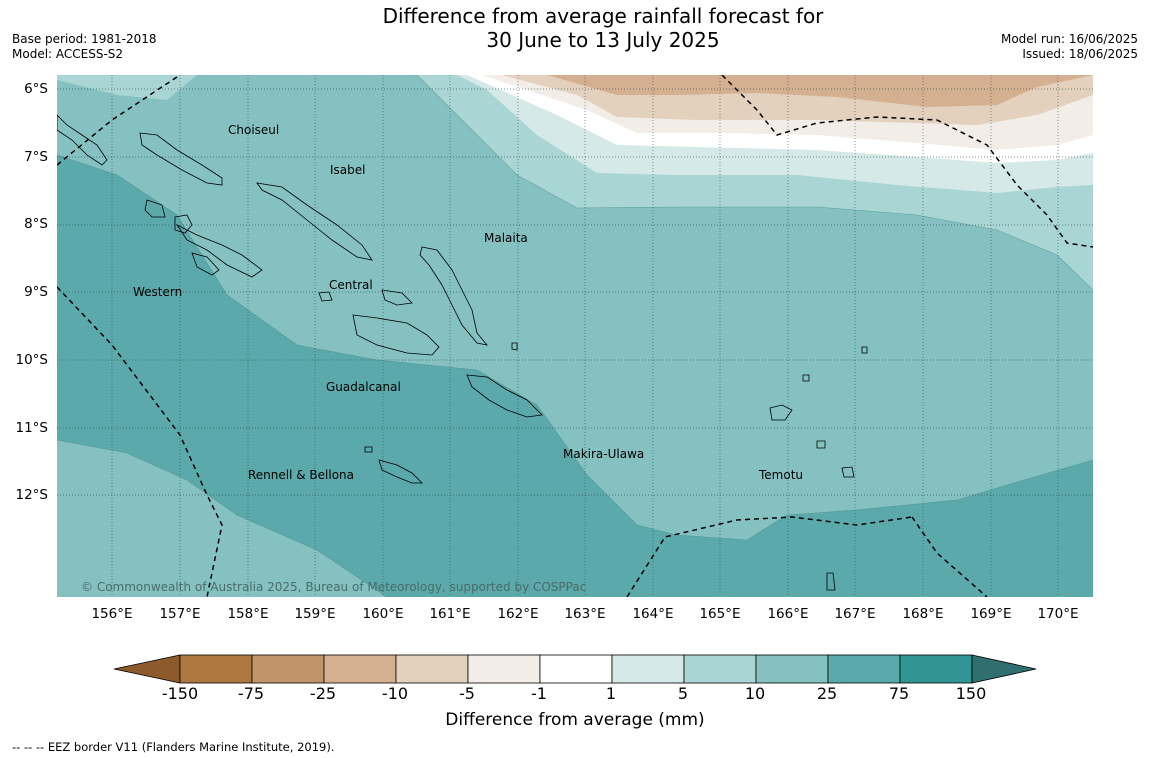  Describe the element at coordinates (683, 693) in the screenshot. I see `colorbar-tick-7: 5` at that location.